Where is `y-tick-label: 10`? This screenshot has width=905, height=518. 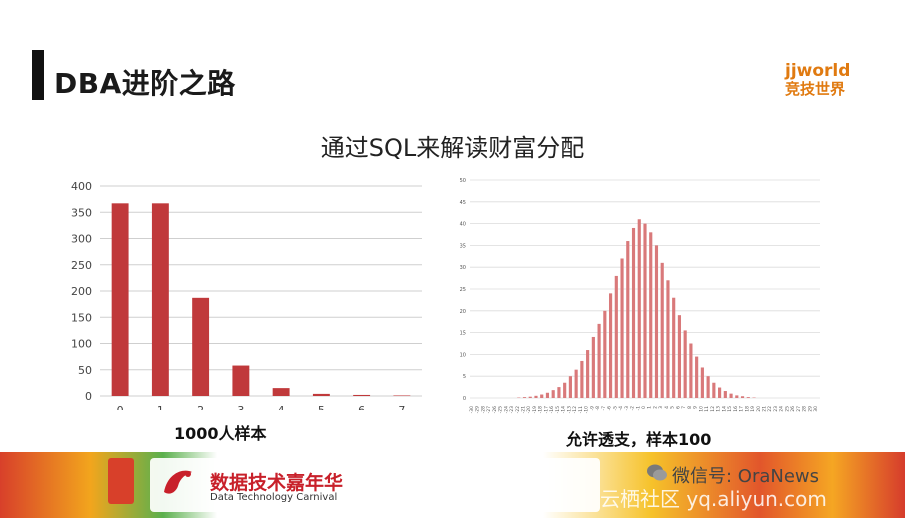
y-tick-label: 10 is located at coordinates (463, 355).